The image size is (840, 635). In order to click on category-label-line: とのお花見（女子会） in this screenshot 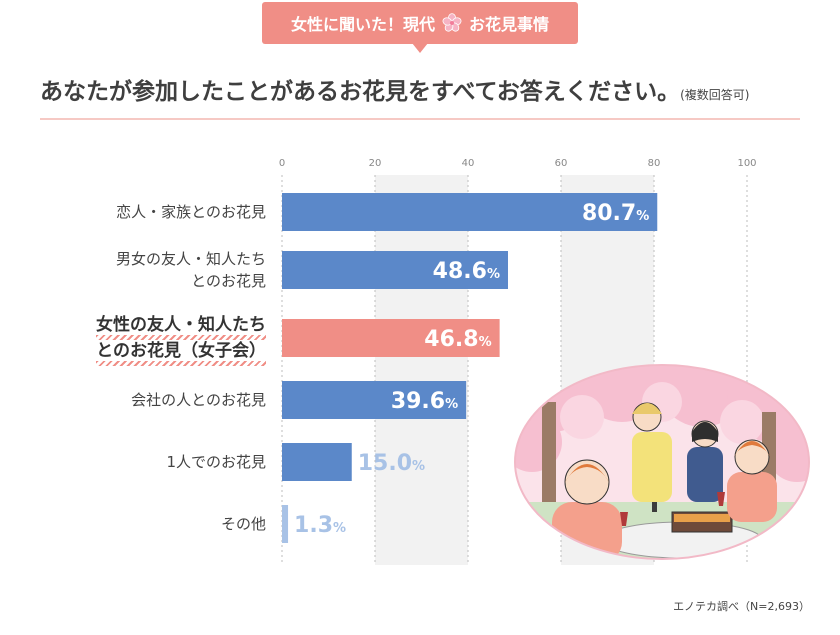, I will do `click(181, 353)`.